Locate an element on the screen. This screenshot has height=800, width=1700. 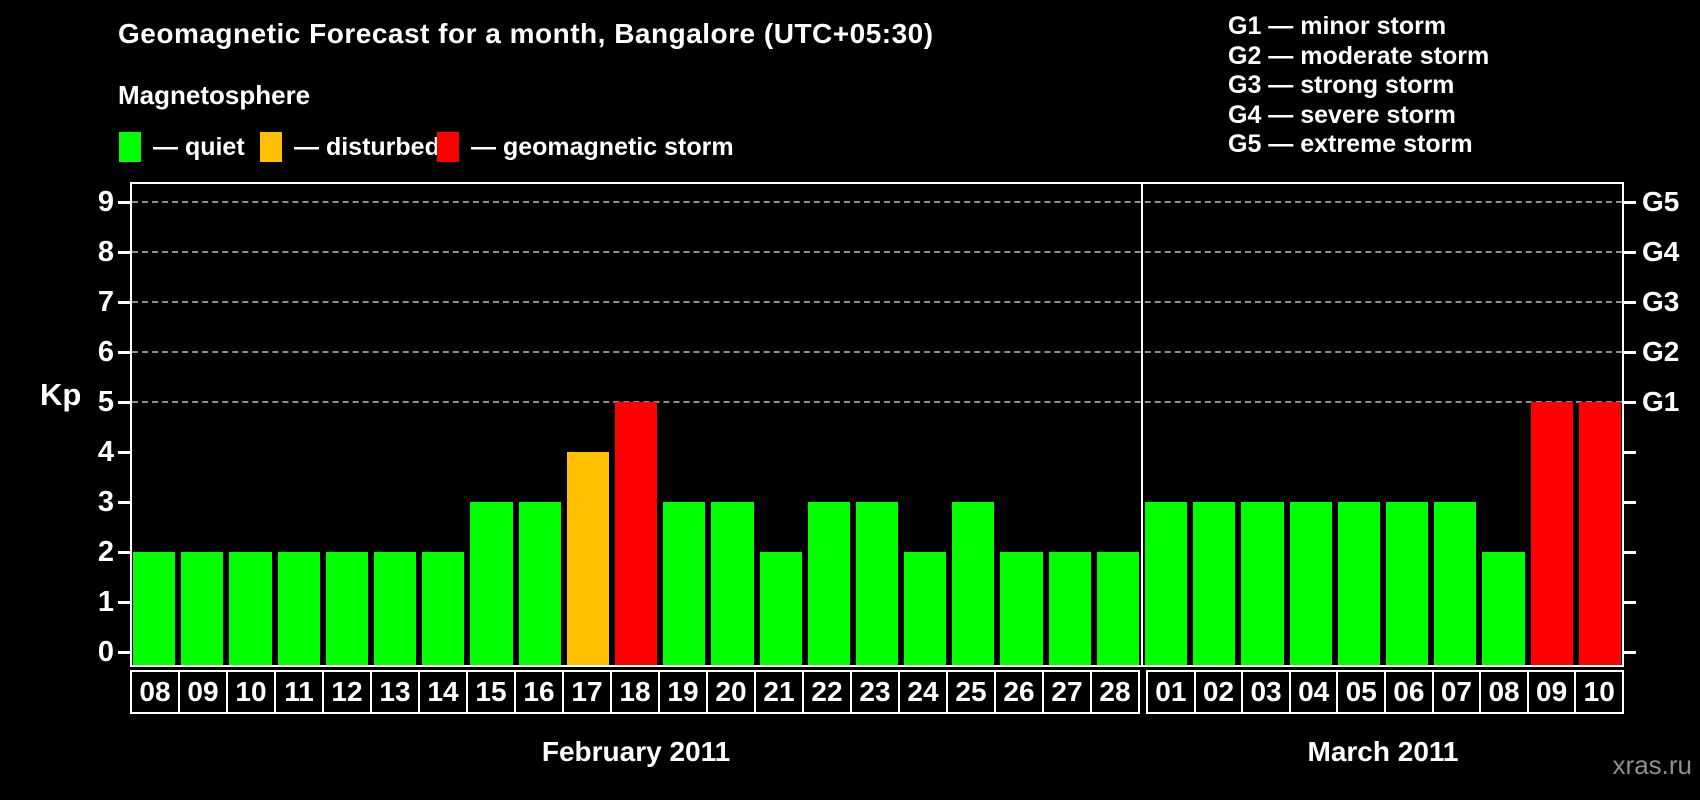
day-label: 18 is located at coordinates (635, 692).